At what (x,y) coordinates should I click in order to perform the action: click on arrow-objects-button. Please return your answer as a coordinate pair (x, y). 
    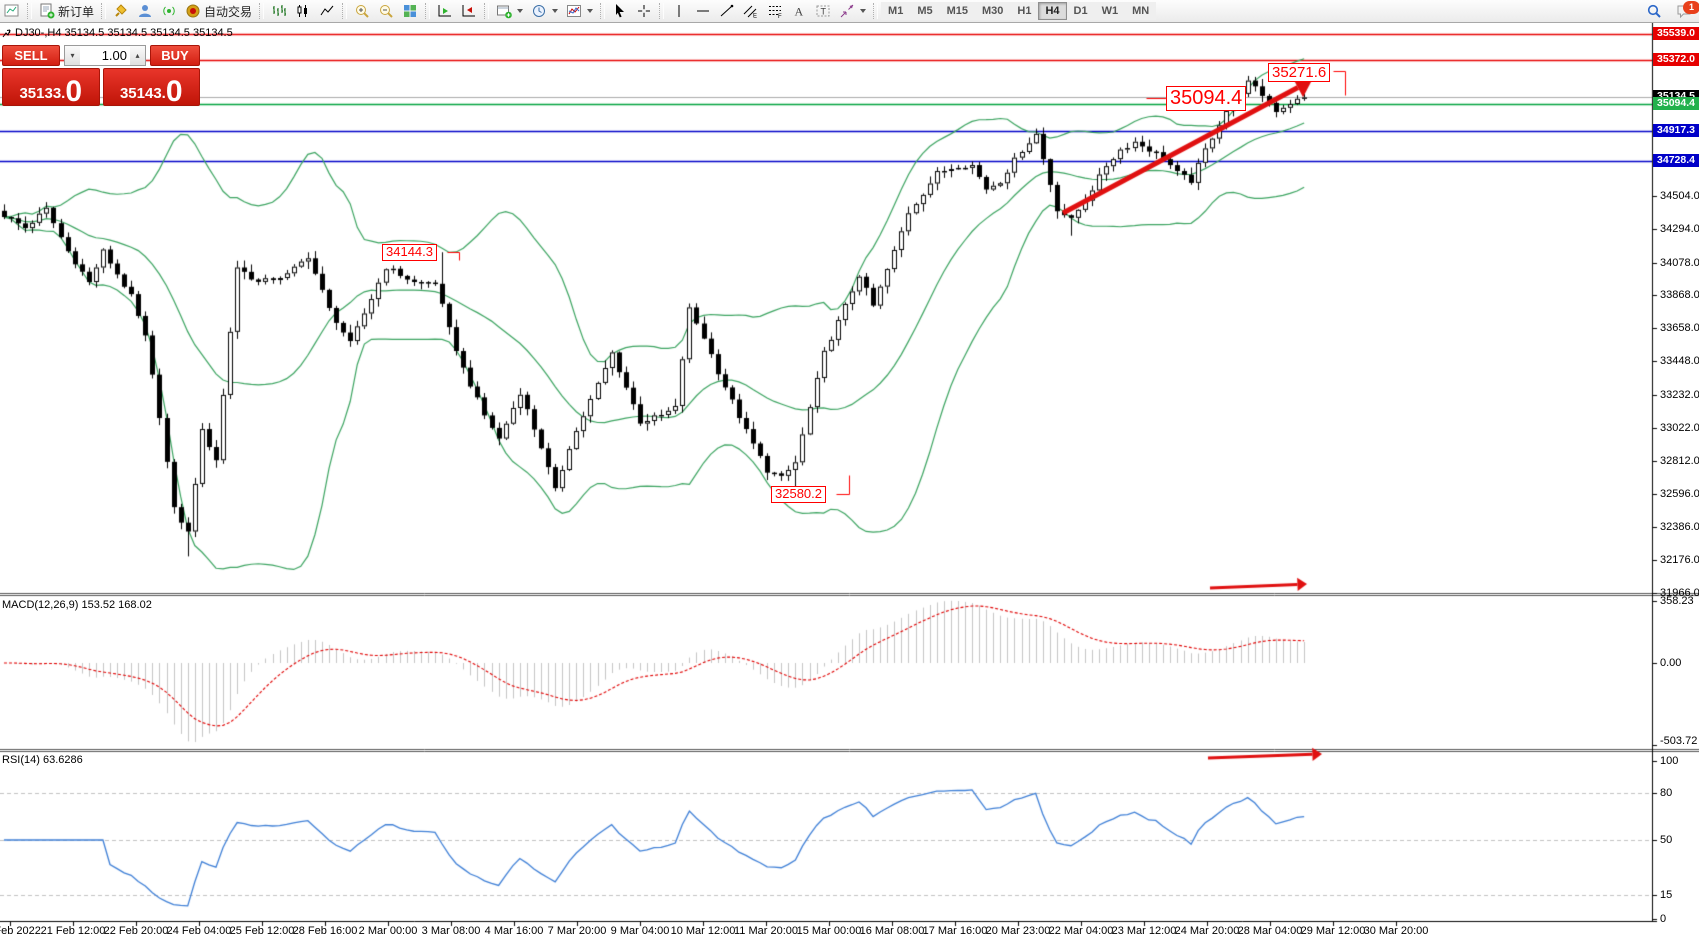
    Looking at the image, I should click on (852, 11).